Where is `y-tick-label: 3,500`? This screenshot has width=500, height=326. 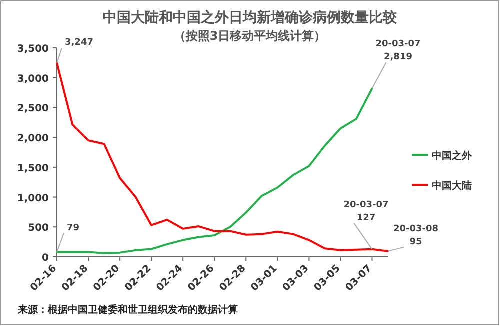 y-tick-label: 3,500 is located at coordinates (33, 49).